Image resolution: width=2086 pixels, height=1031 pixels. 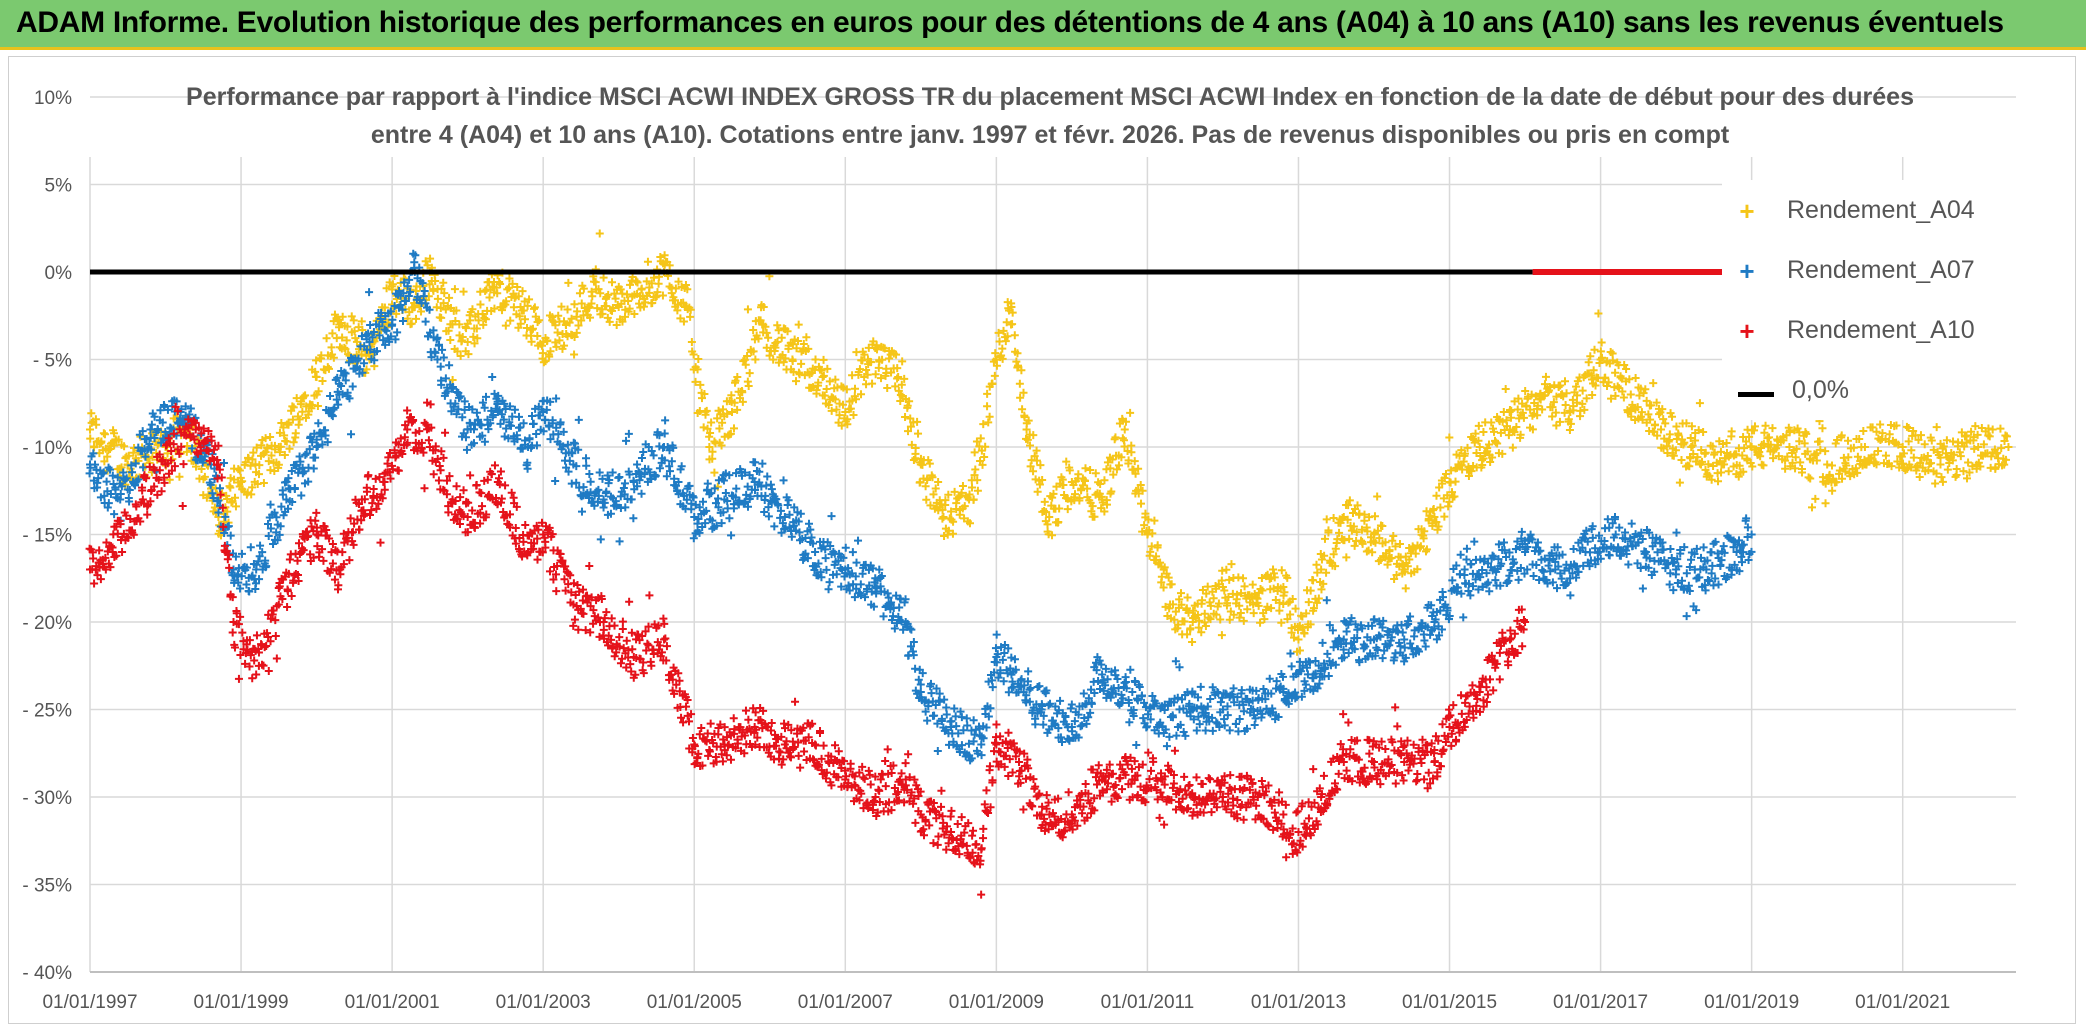 I want to click on series-1-anchor-point, so click(x=90, y=429).